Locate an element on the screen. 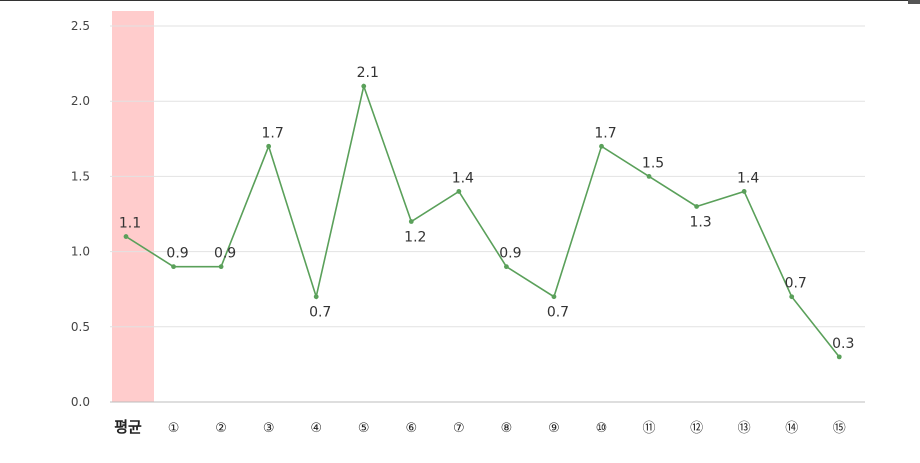 Image resolution: width=920 pixels, height=463 pixels. x-tick-label: ⑮ is located at coordinates (839, 428).